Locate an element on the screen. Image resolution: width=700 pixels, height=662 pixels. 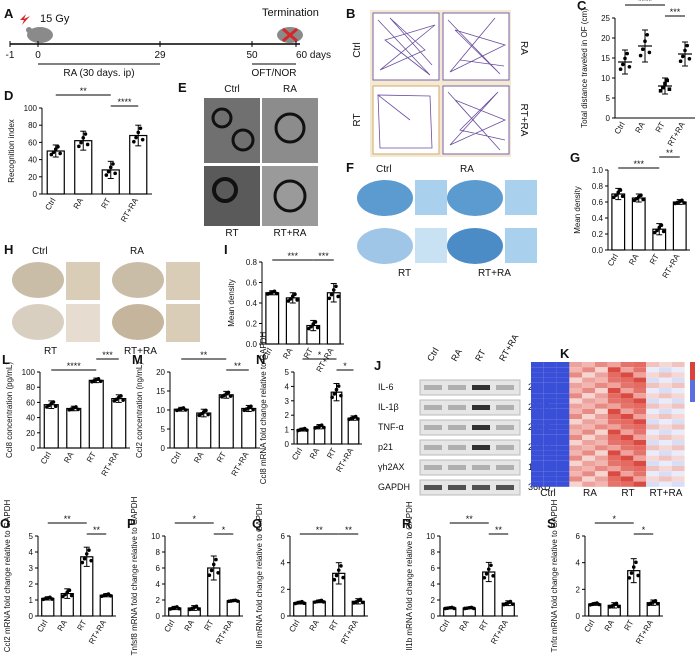
oft-label: OFT/NOR is located at coordinates (274, 73).